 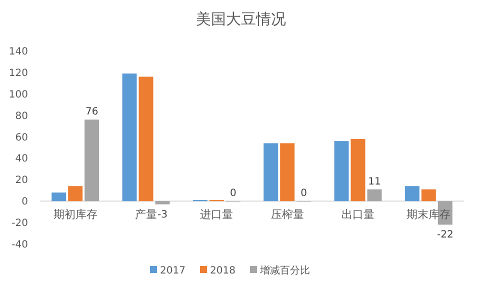 What do you see at coordinates (18, 94) in the screenshot?
I see `y-tick-label: 100` at bounding box center [18, 94].